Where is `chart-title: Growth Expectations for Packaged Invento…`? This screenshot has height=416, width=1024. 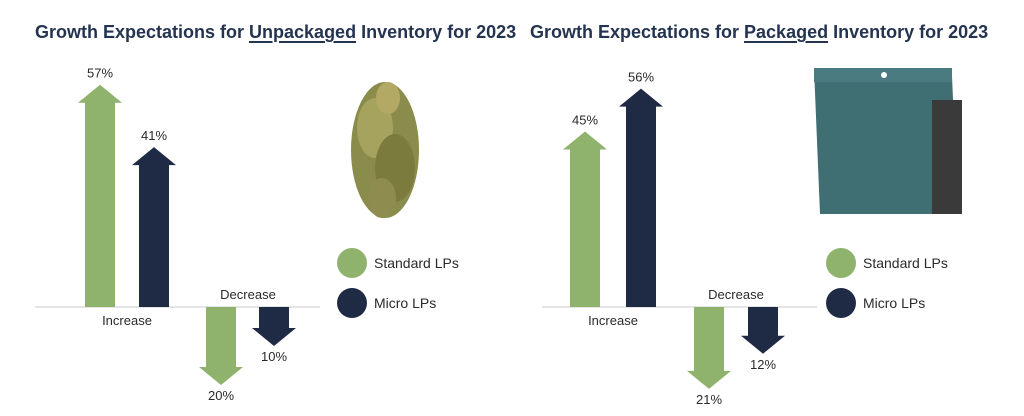
chart-title: Growth Expectations for Packaged Invento… is located at coordinates (770, 32).